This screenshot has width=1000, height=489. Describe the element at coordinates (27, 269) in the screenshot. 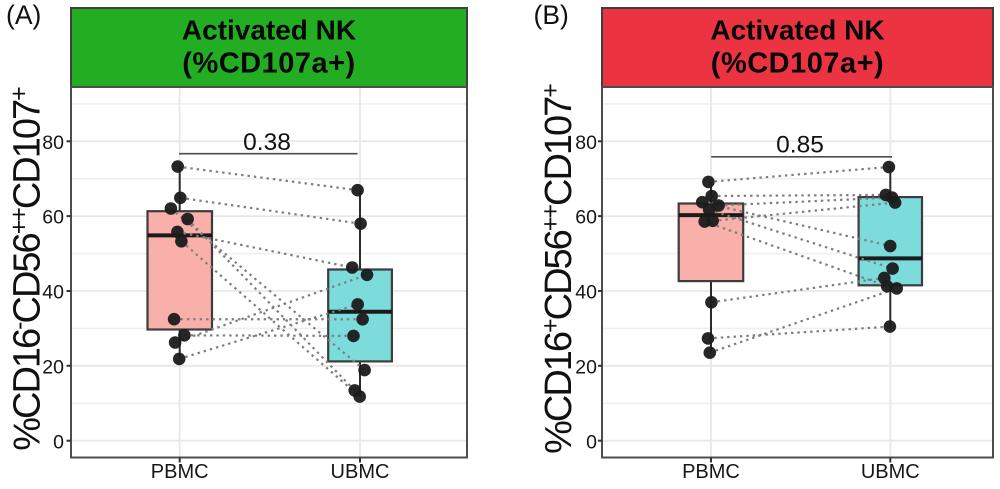

I see `svg-text: %CD16-​CD56++​CD107+​` at that location.